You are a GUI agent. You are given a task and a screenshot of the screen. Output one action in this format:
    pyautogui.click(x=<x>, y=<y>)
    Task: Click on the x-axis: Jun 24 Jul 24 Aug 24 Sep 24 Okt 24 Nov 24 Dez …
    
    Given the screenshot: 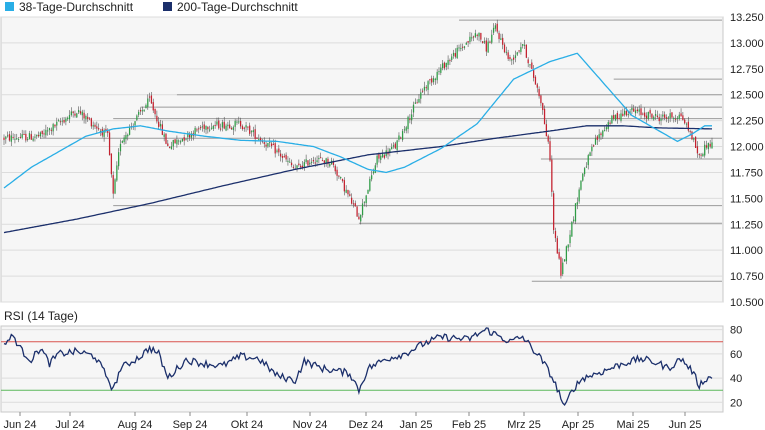 What is the action you would take?
    pyautogui.click(x=352, y=421)
    